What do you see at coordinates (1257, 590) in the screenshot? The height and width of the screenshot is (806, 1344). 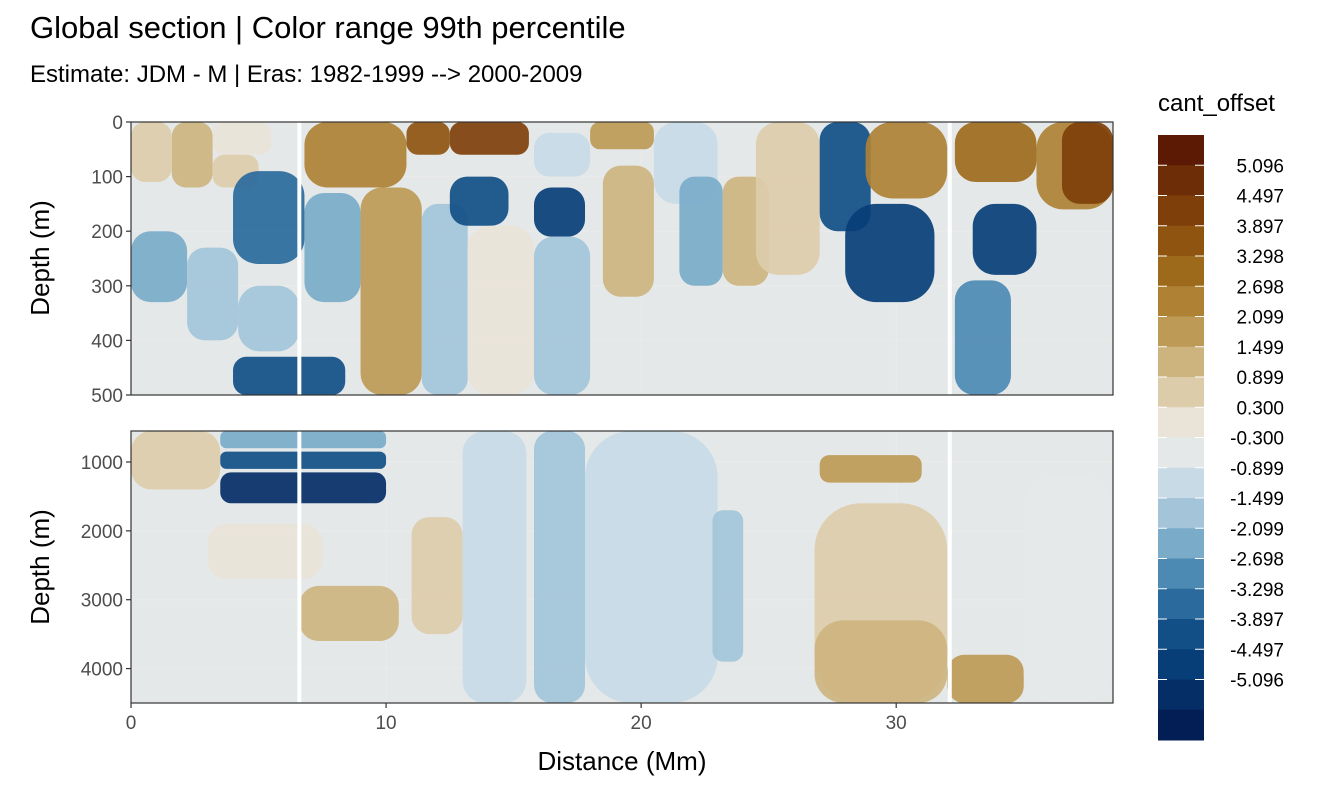 I see `legend-label: -3.298` at bounding box center [1257, 590].